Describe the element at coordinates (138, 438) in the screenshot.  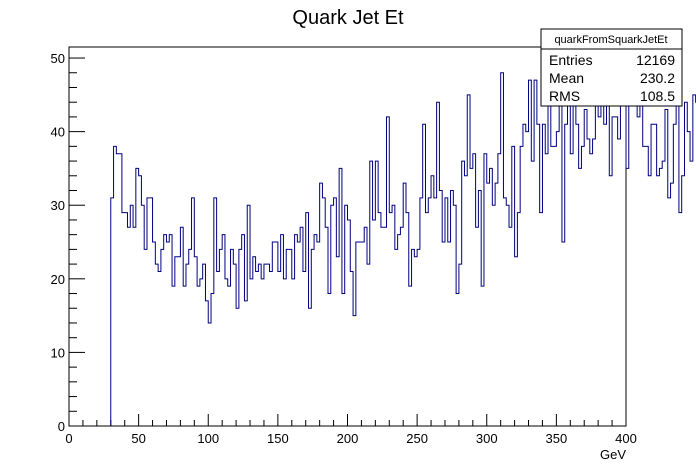
I see `x-tick-label: 50` at that location.